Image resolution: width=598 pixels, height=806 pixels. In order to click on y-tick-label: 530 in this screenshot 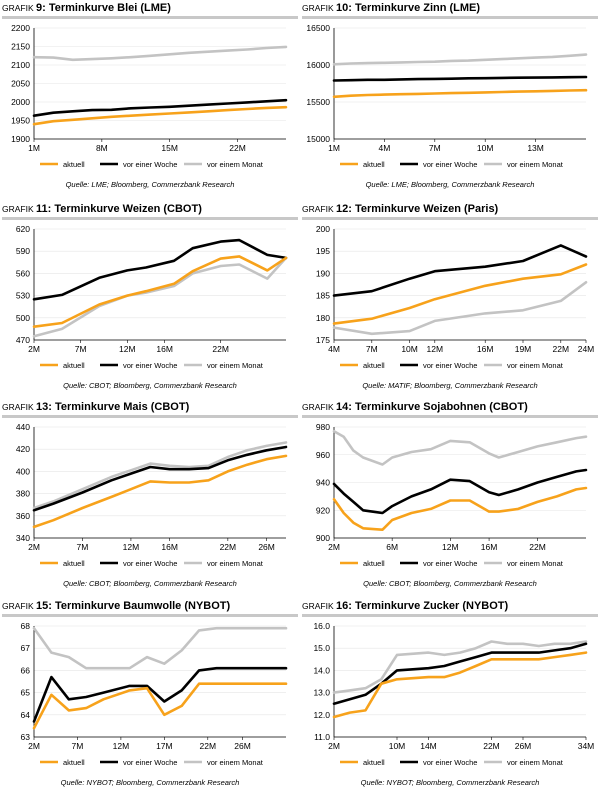, I will do `click(23, 296)`.